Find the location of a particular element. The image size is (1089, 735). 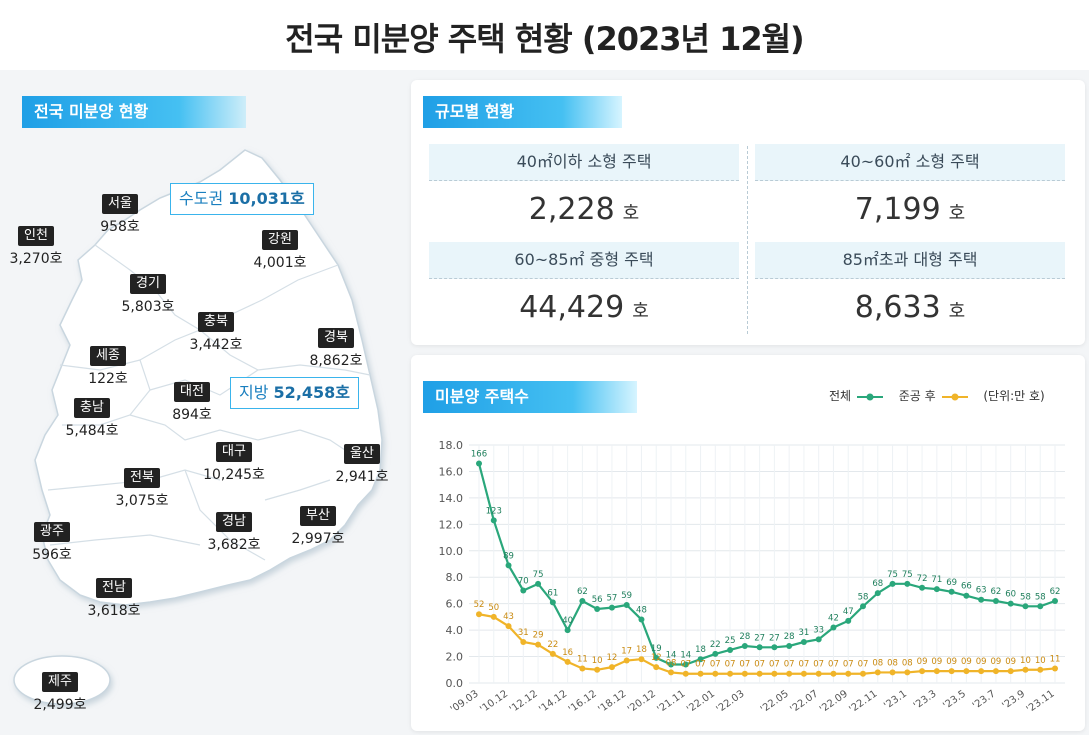

data-label-total: 69 is located at coordinates (951, 583).